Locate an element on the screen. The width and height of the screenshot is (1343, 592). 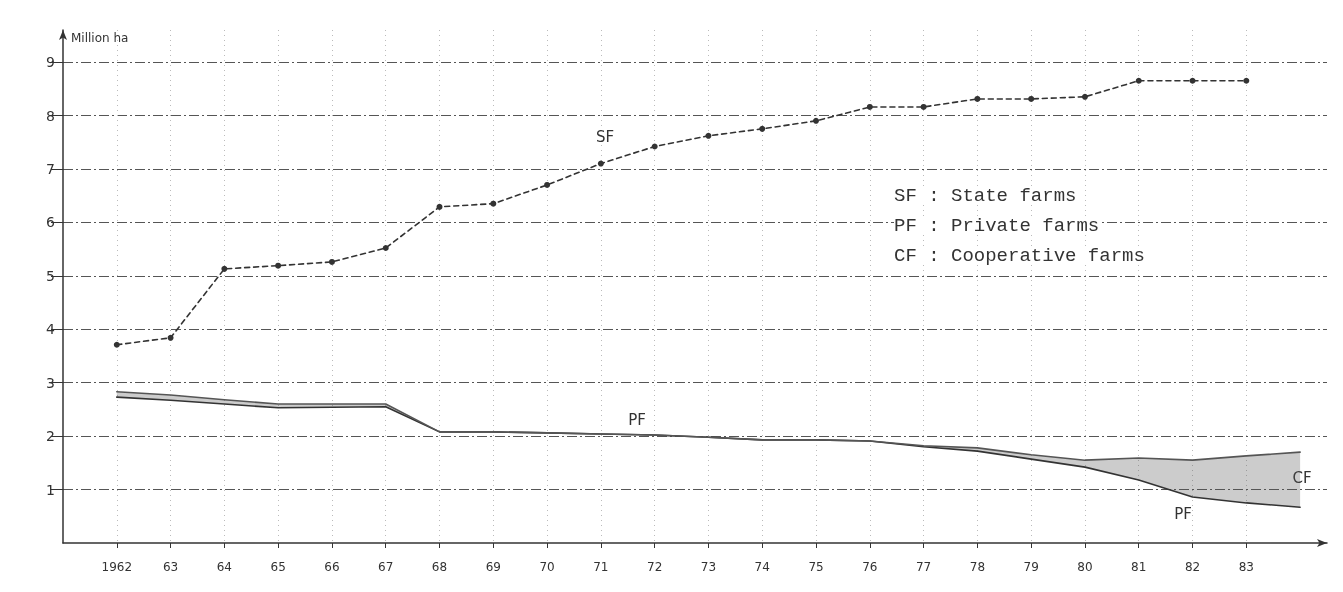
x-tick-label: 65 is located at coordinates (278, 567).